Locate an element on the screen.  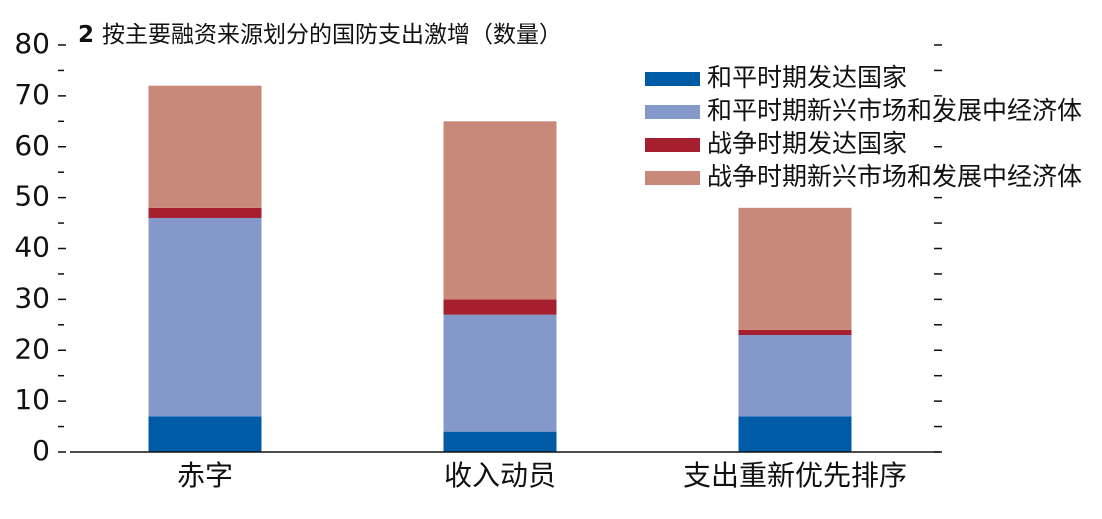
y-tick-label: 10 is located at coordinates (32, 399).